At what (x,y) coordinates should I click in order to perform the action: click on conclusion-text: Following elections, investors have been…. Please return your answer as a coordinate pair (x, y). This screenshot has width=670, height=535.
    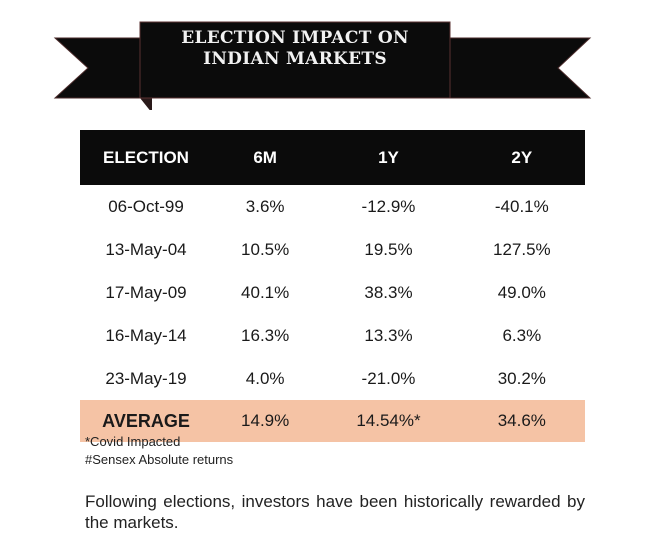
    Looking at the image, I should click on (335, 512).